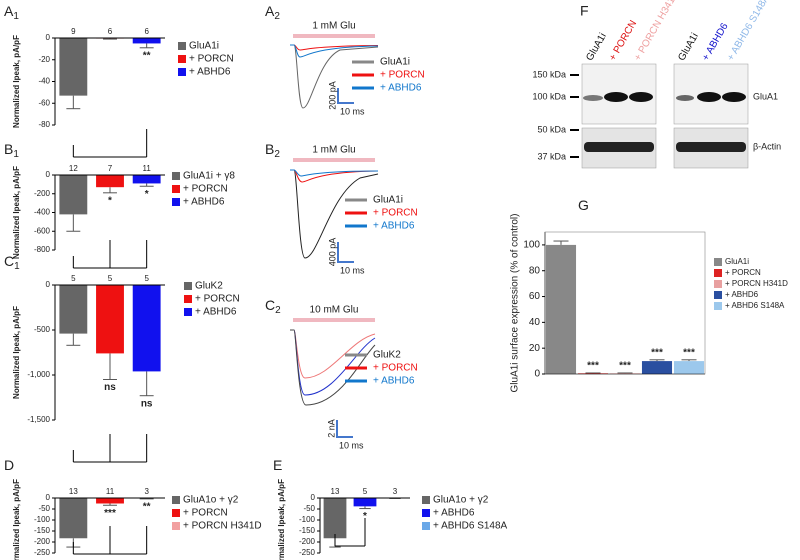 The height and width of the screenshot is (560, 800). I want to click on protein-label: GluA1, so click(765, 96).